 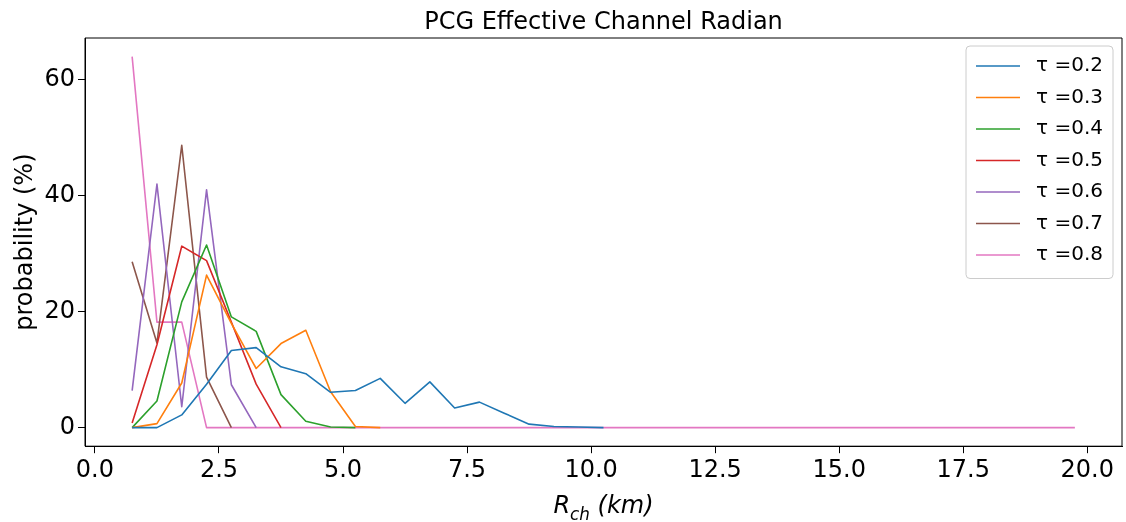 What do you see at coordinates (67, 425) in the screenshot?
I see `y-tick-label: 0` at bounding box center [67, 425].